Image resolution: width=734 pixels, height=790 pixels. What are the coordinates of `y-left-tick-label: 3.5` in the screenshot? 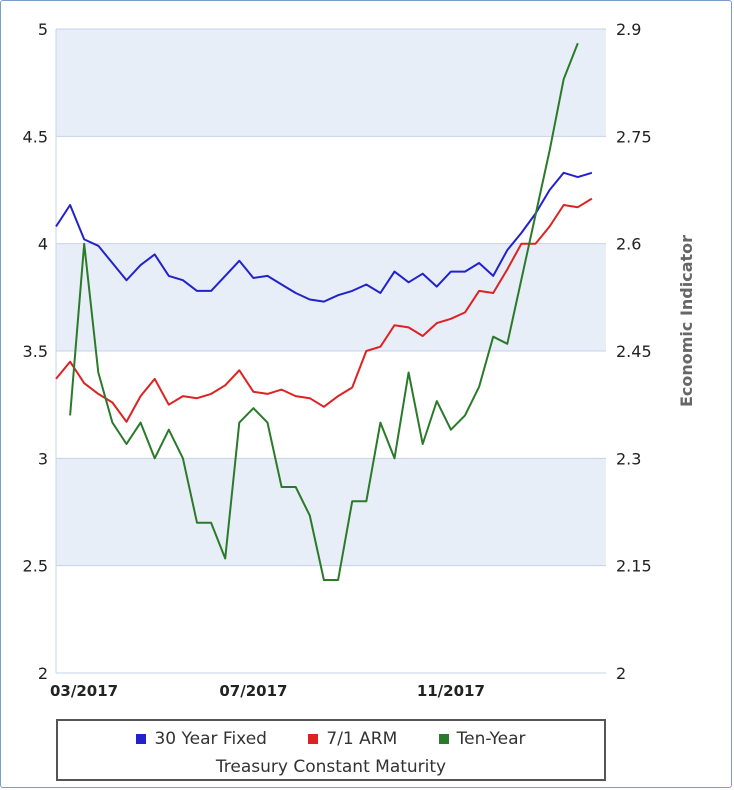 It's located at (35, 351).